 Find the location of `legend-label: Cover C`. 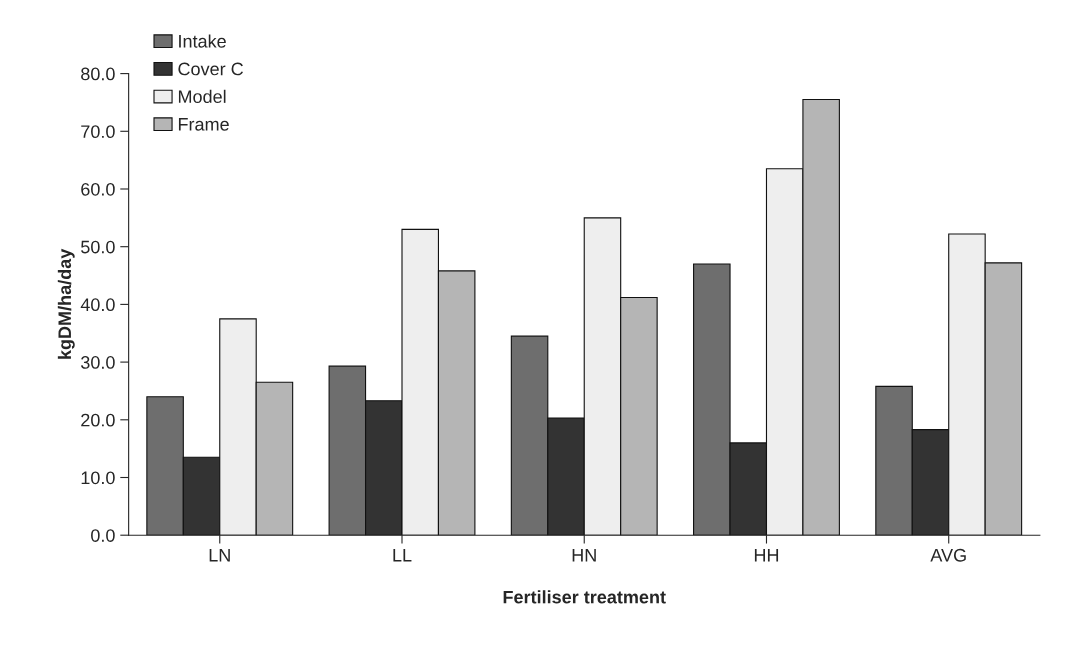

legend-label: Cover C is located at coordinates (210, 69).